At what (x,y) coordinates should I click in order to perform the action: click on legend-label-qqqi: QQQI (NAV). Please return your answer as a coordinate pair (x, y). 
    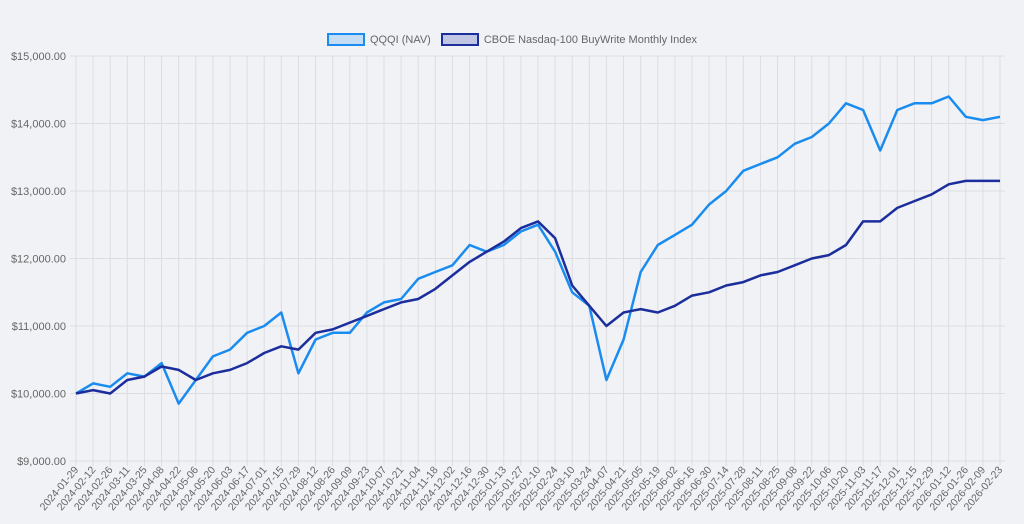
    Looking at the image, I should click on (400, 39).